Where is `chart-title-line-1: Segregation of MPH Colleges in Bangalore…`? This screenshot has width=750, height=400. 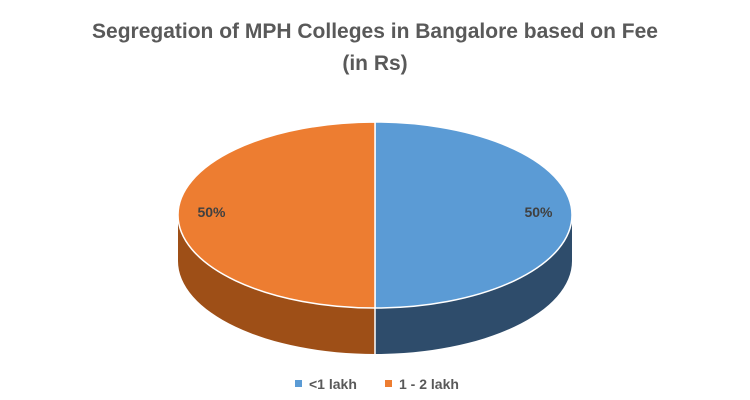
chart-title-line-1: Segregation of MPH Colleges in Bangalore… is located at coordinates (375, 31).